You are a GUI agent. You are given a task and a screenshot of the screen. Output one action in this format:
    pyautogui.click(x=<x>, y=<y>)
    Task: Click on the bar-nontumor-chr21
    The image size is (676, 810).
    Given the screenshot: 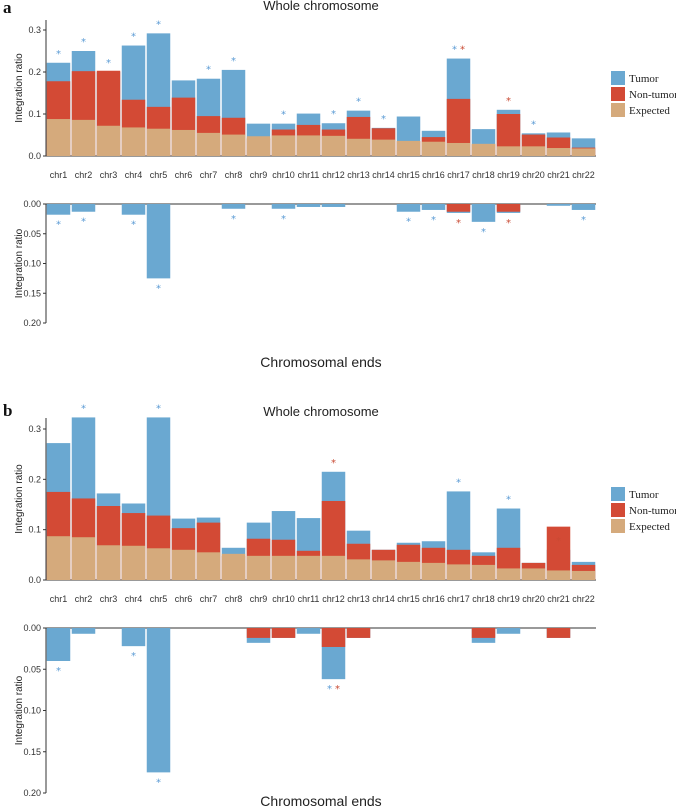 What is the action you would take?
    pyautogui.click(x=558, y=553)
    